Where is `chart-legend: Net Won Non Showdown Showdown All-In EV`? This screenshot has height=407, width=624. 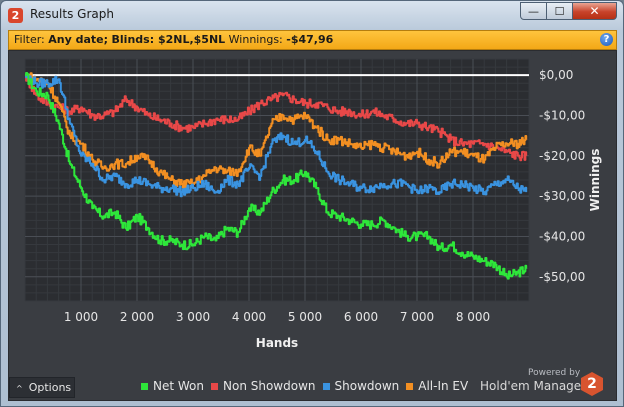 chart-legend: Net Won Non Showdown Showdown All-In EV is located at coordinates (304, 386).